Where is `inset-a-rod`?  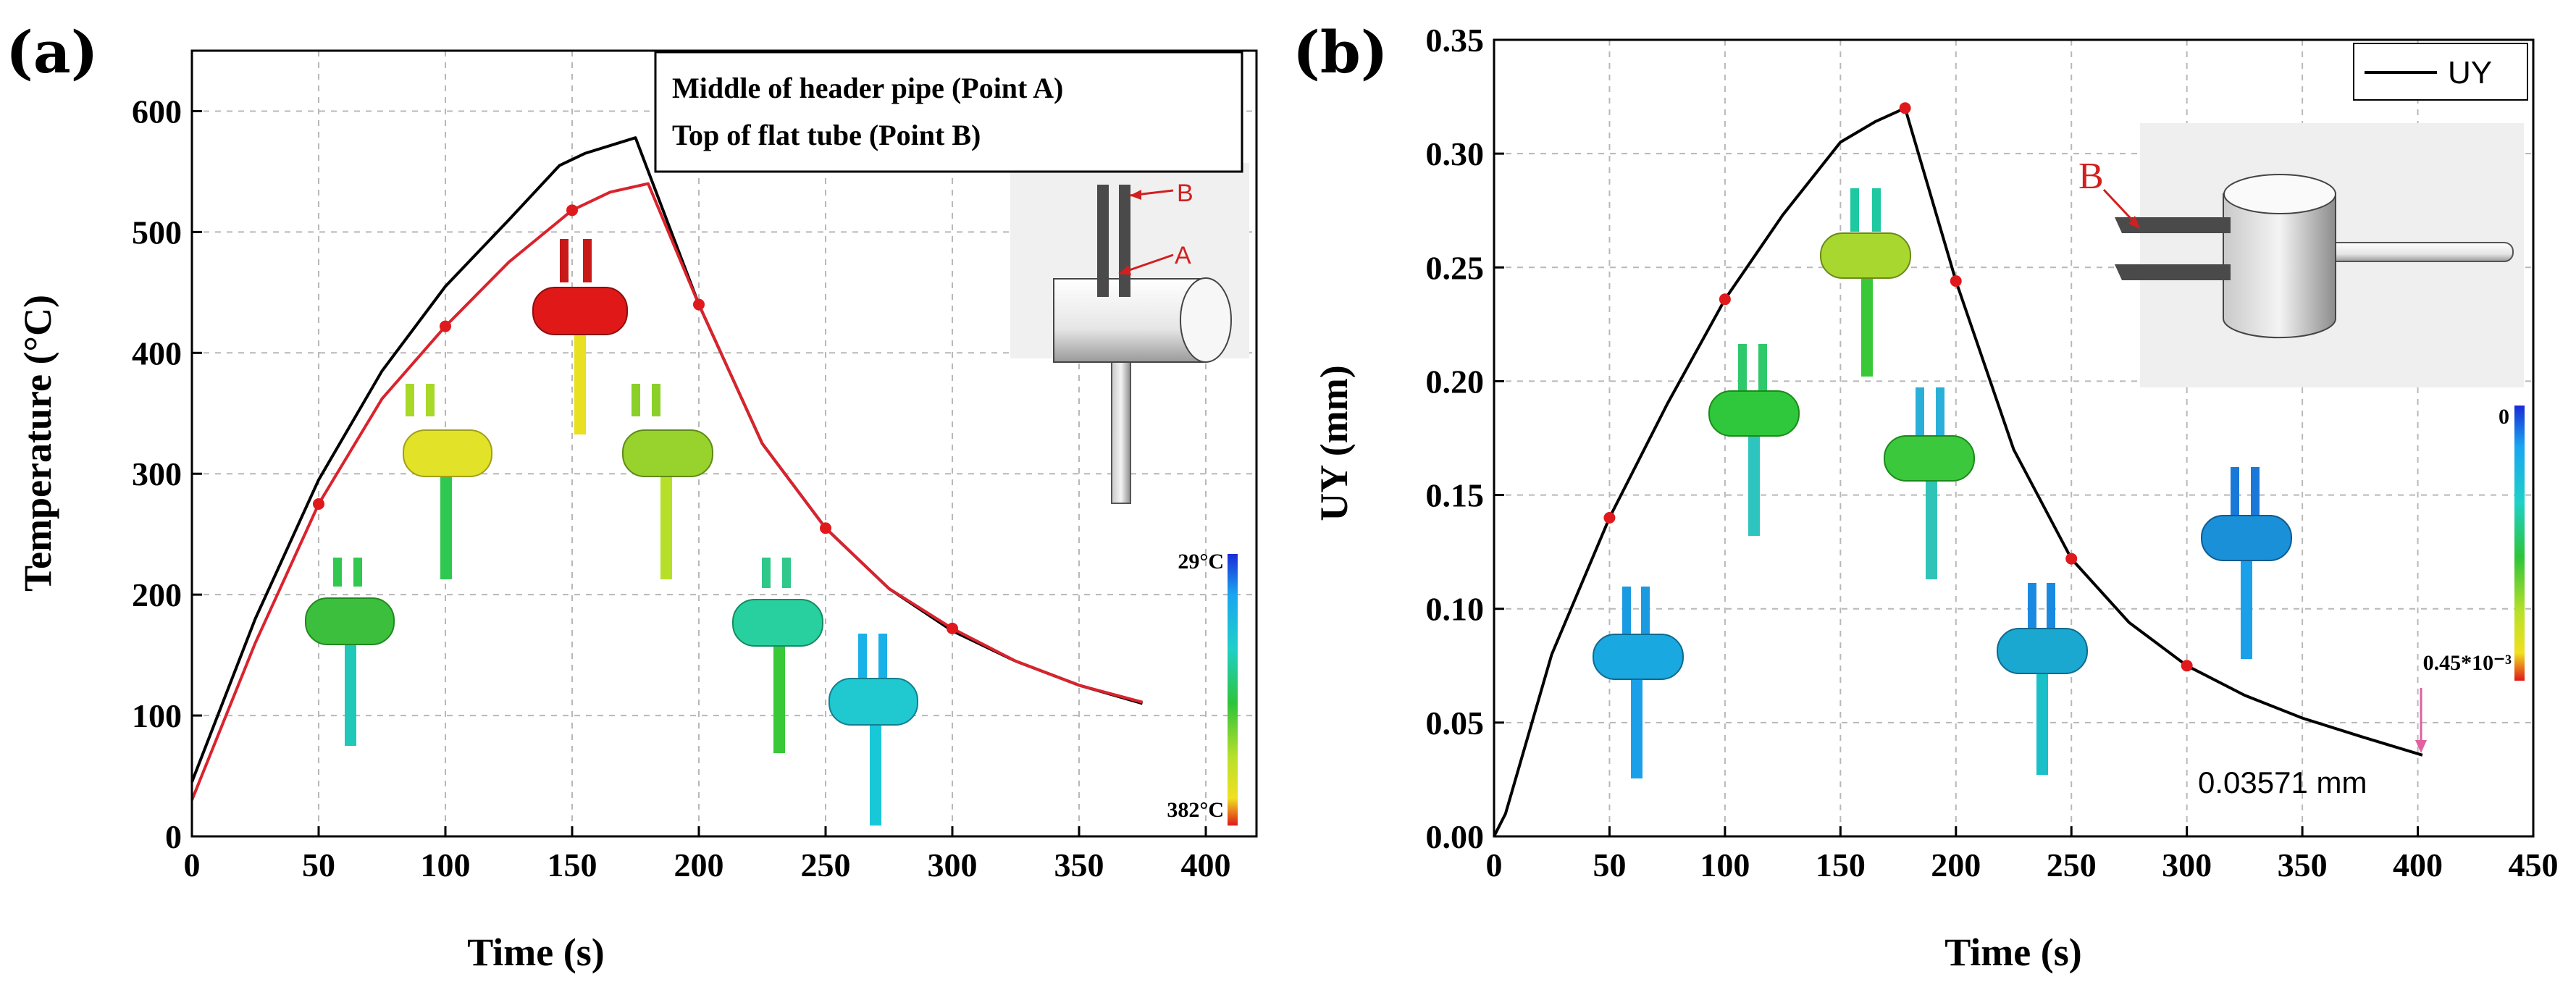 inset-a-rod is located at coordinates (1121, 422).